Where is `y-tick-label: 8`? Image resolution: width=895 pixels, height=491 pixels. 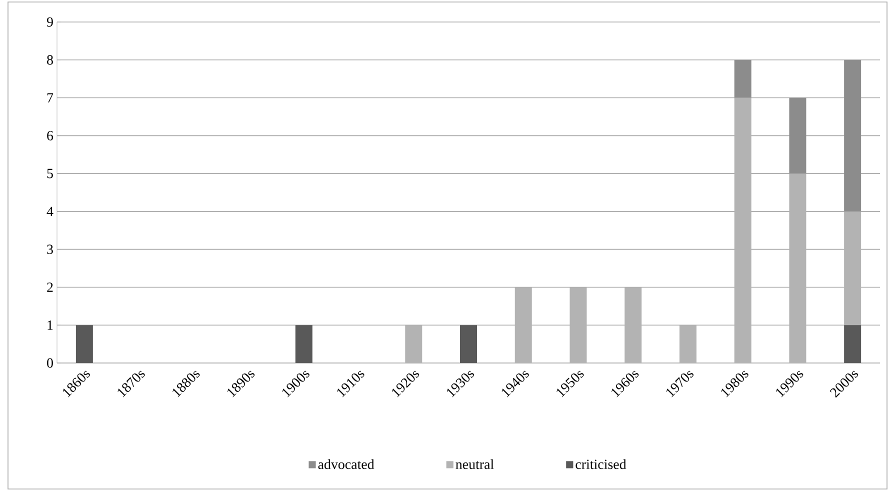 y-tick-label: 8 is located at coordinates (50, 60).